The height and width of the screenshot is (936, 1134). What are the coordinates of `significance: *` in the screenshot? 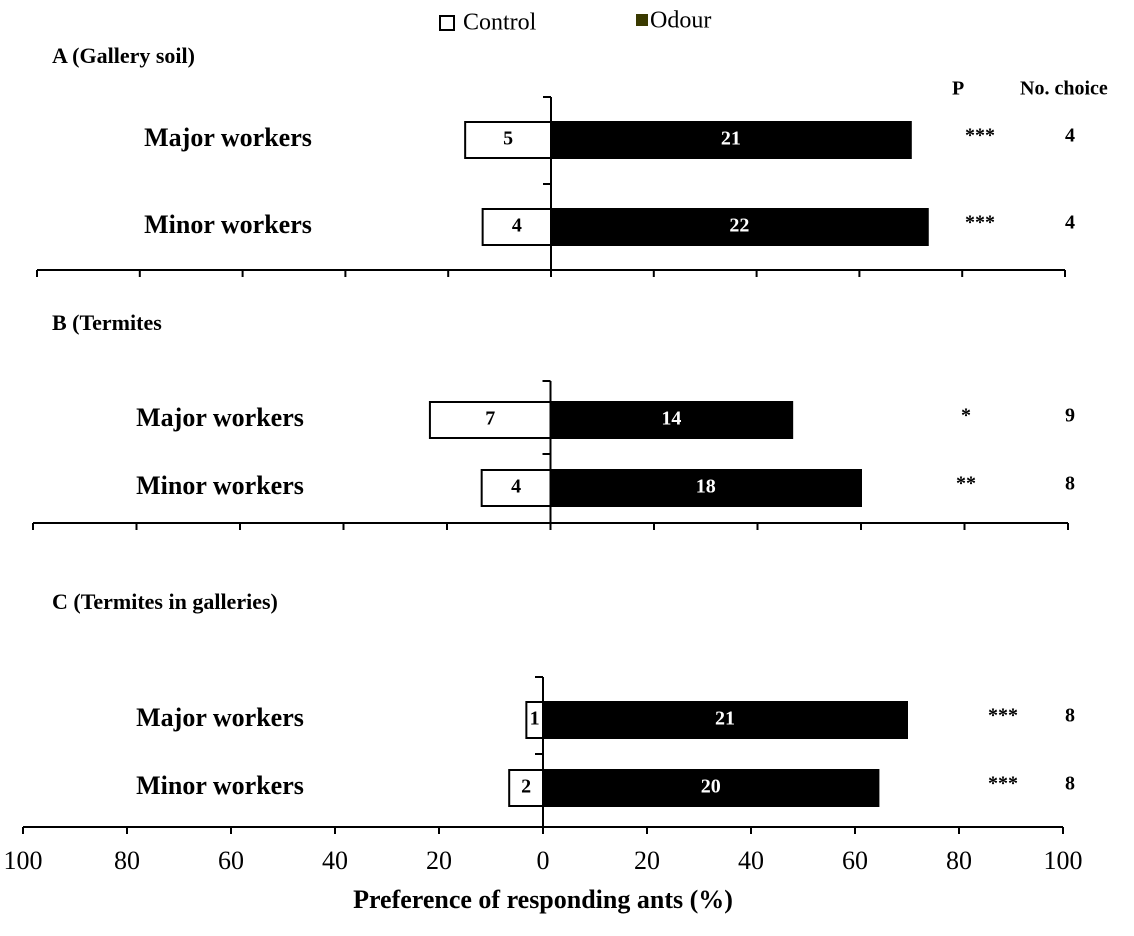 It's located at (966, 416).